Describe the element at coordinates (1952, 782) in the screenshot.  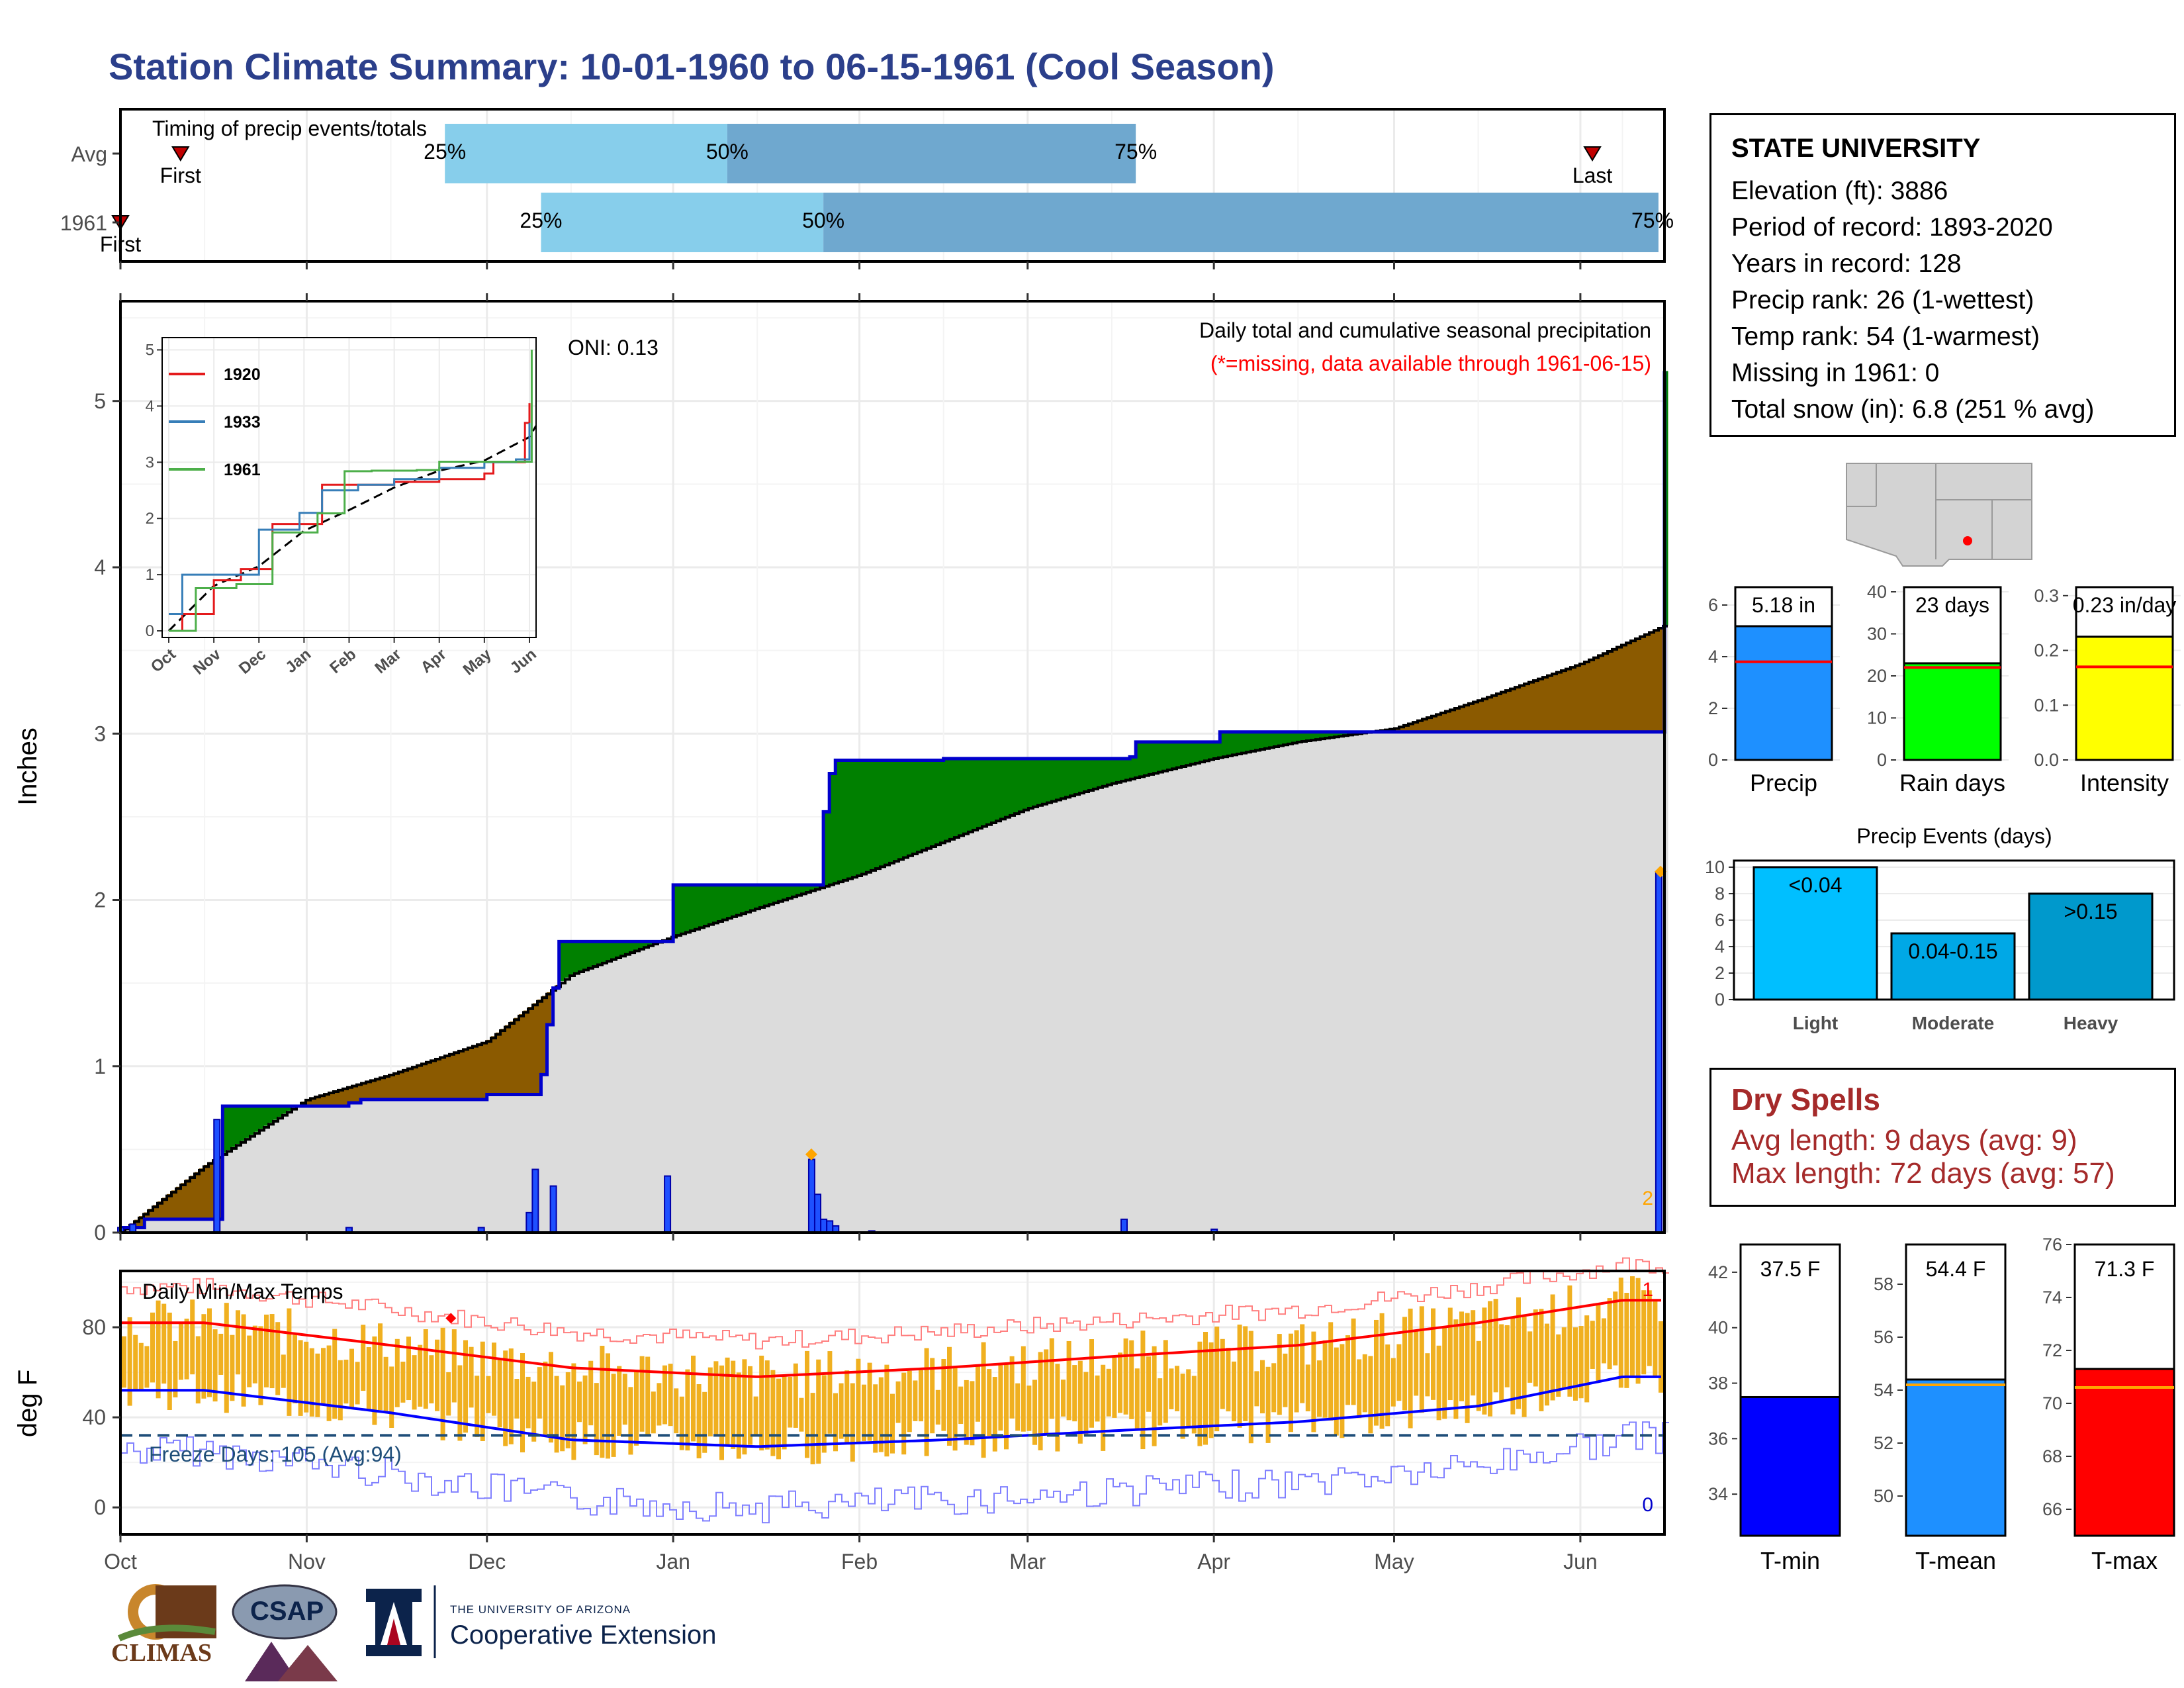
I see `summary-bar-label: Rain days` at that location.